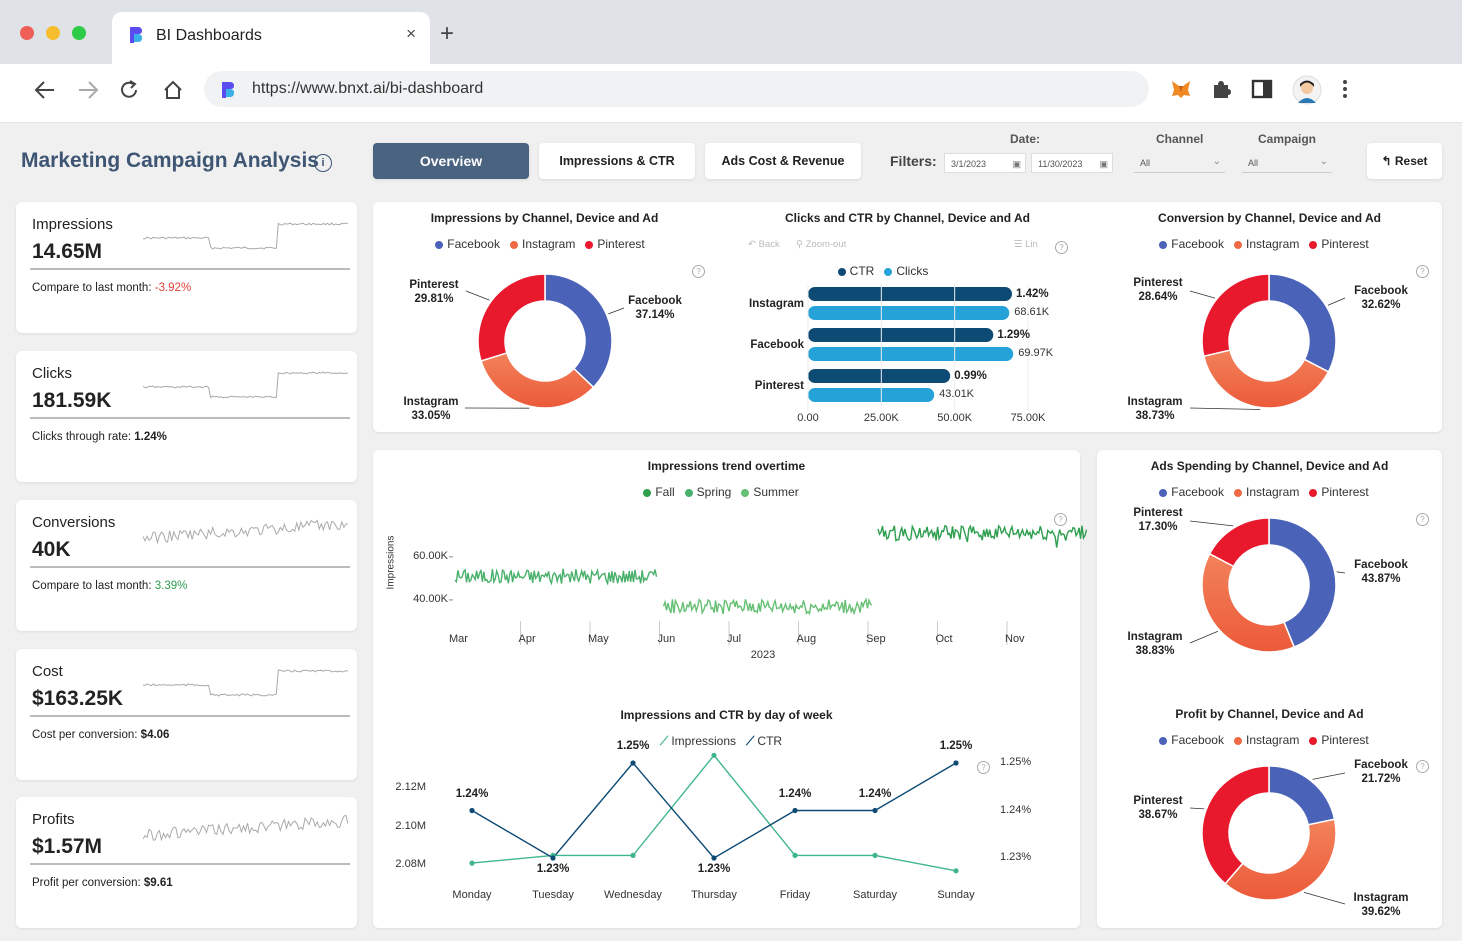 The height and width of the screenshot is (941, 1462). Describe the element at coordinates (1072, 163) in the screenshot. I see `date-to-input: 11/30/2023 ▣` at that location.